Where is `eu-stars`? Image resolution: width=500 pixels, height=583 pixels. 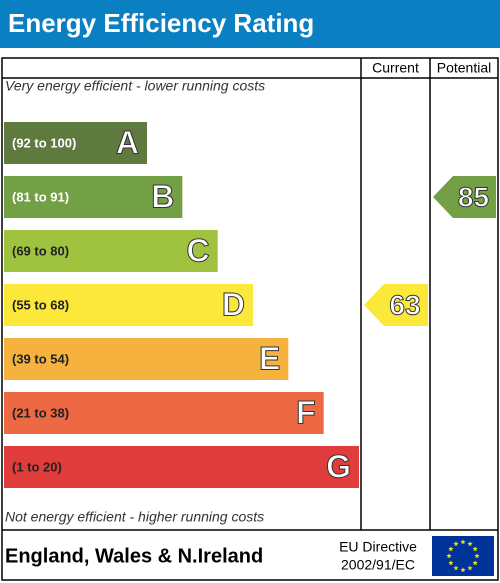 eu-stars is located at coordinates (463, 556).